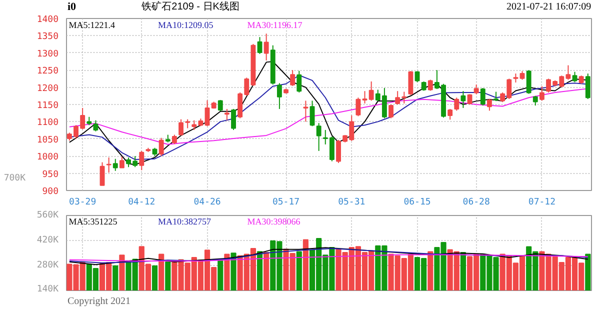 The width and height of the screenshot is (600, 327). What do you see at coordinates (47, 20) in the screenshot?
I see `y-tick-label: 1400` at bounding box center [47, 20].